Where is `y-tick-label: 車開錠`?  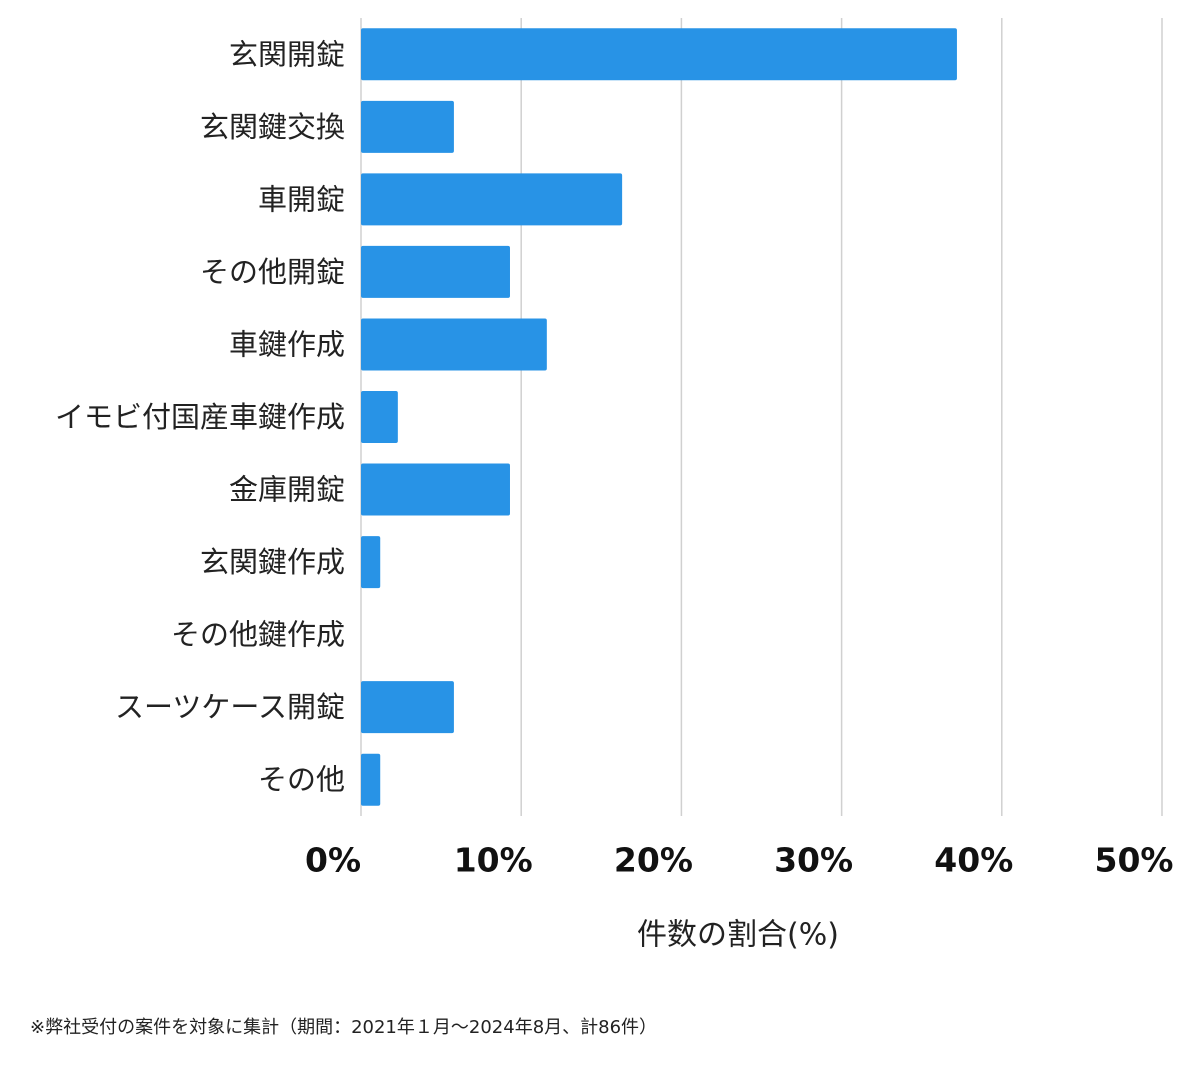
y-tick-label: 車開錠 is located at coordinates (301, 199).